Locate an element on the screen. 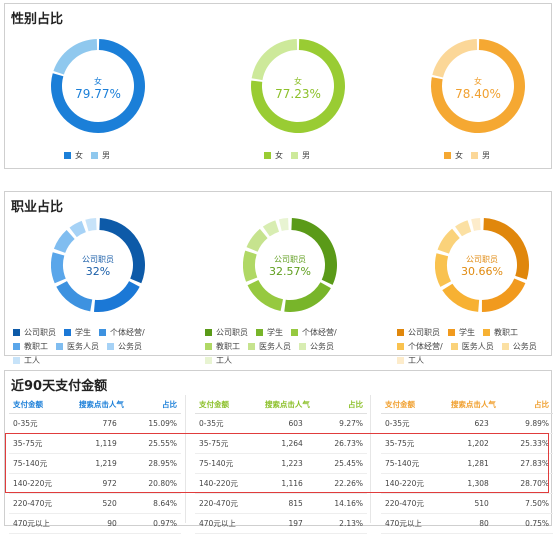 This screenshot has width=557, height=534. cell-popularity: 1,308 is located at coordinates (473, 483).